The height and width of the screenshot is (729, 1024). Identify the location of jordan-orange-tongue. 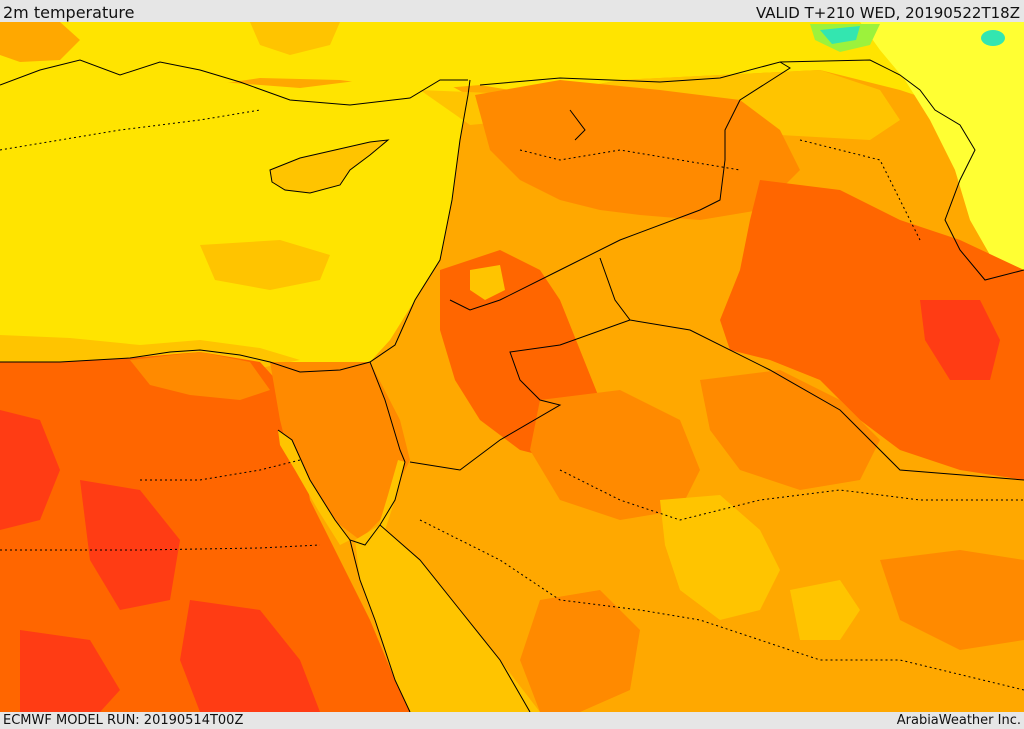
(545, 260).